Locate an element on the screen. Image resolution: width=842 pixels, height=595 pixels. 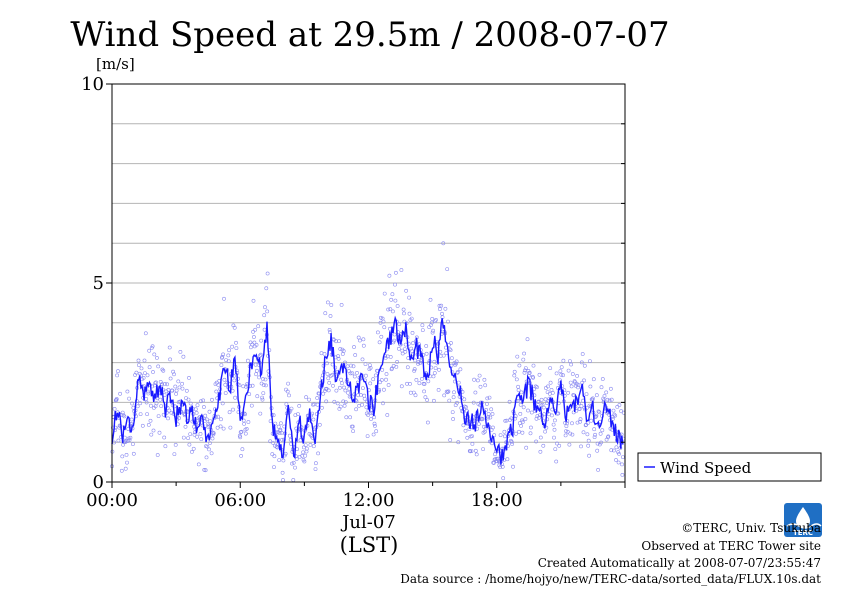
x-tick-label: 18:00 is located at coordinates (497, 500).